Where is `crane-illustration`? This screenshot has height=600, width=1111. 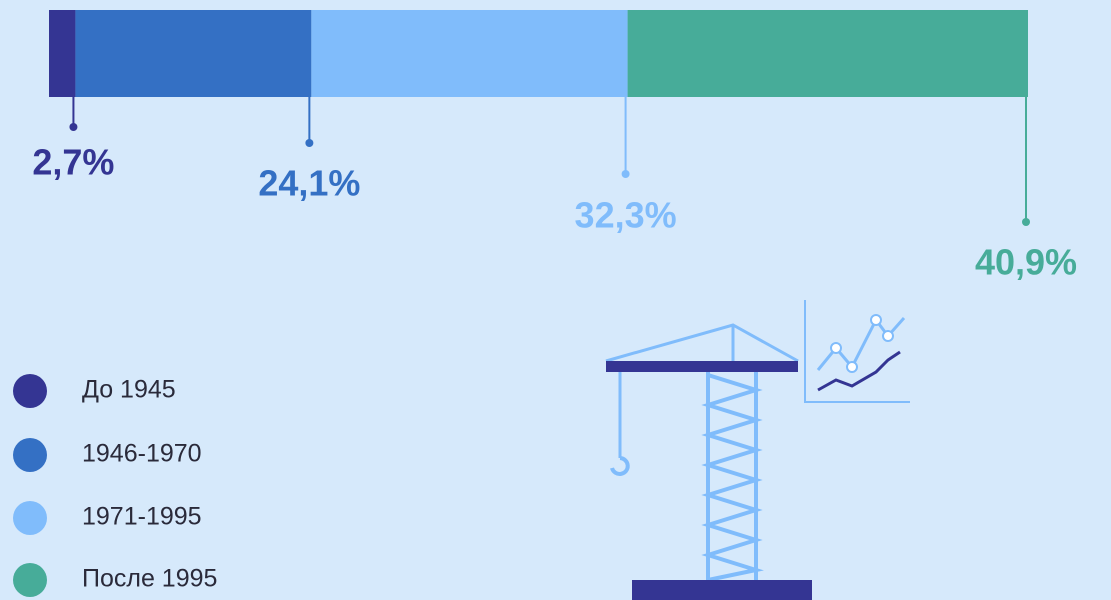
crane-illustration is located at coordinates (757, 450).